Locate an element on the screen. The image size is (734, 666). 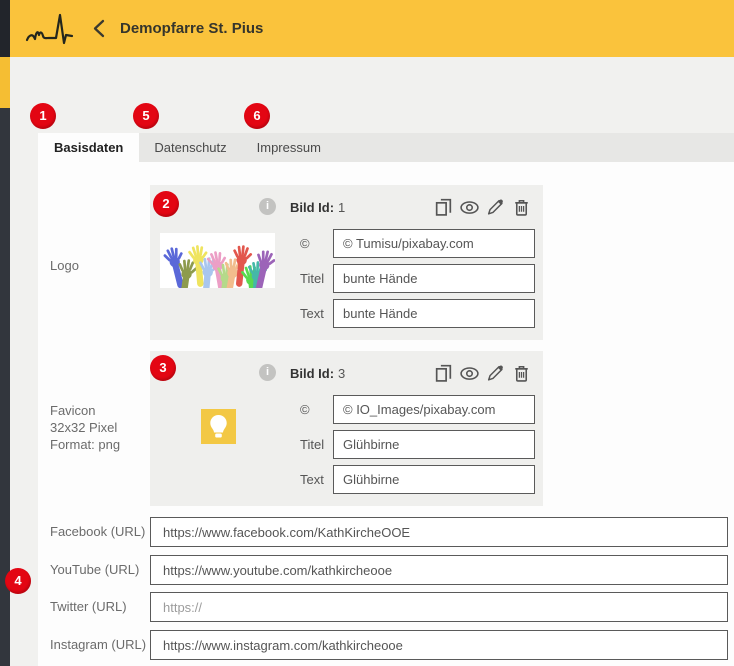
tab-impressum: Impressum is located at coordinates (288, 147).